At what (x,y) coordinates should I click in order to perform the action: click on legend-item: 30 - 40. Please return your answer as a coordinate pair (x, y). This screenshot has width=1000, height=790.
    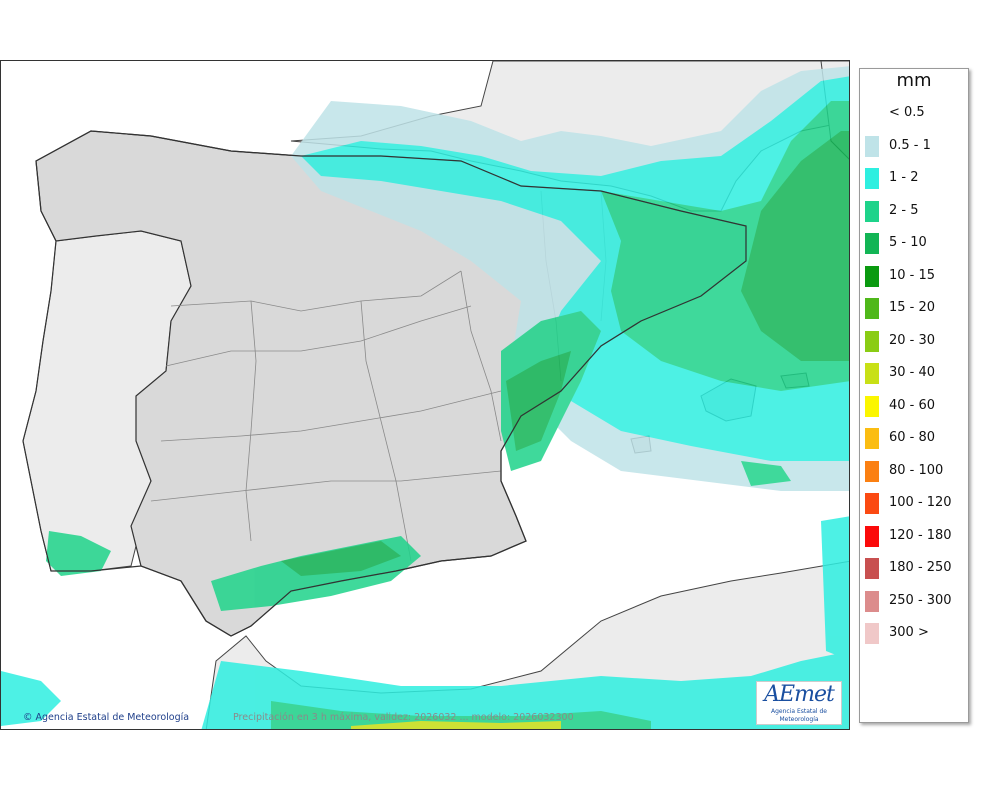
    Looking at the image, I should click on (914, 379).